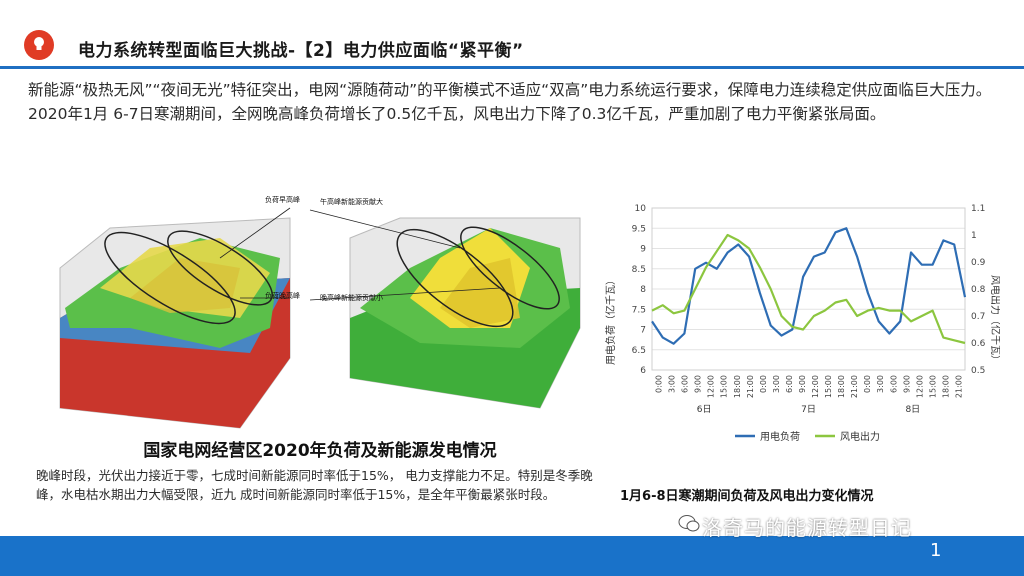 This screenshot has height=576, width=1024. I want to click on y2-tick-label: 0.6, so click(978, 344).